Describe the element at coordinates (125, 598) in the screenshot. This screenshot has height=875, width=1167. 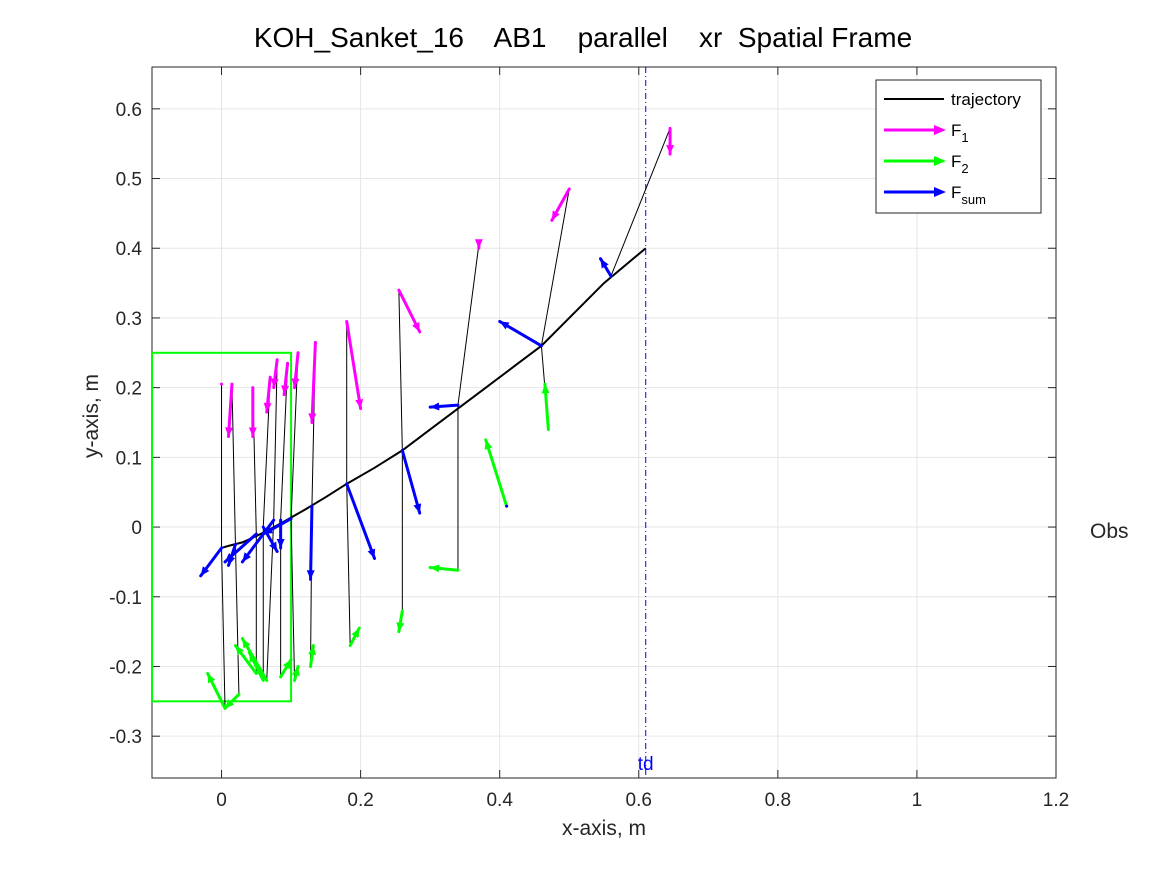
I see `y-tick-label: -0.1` at that location.